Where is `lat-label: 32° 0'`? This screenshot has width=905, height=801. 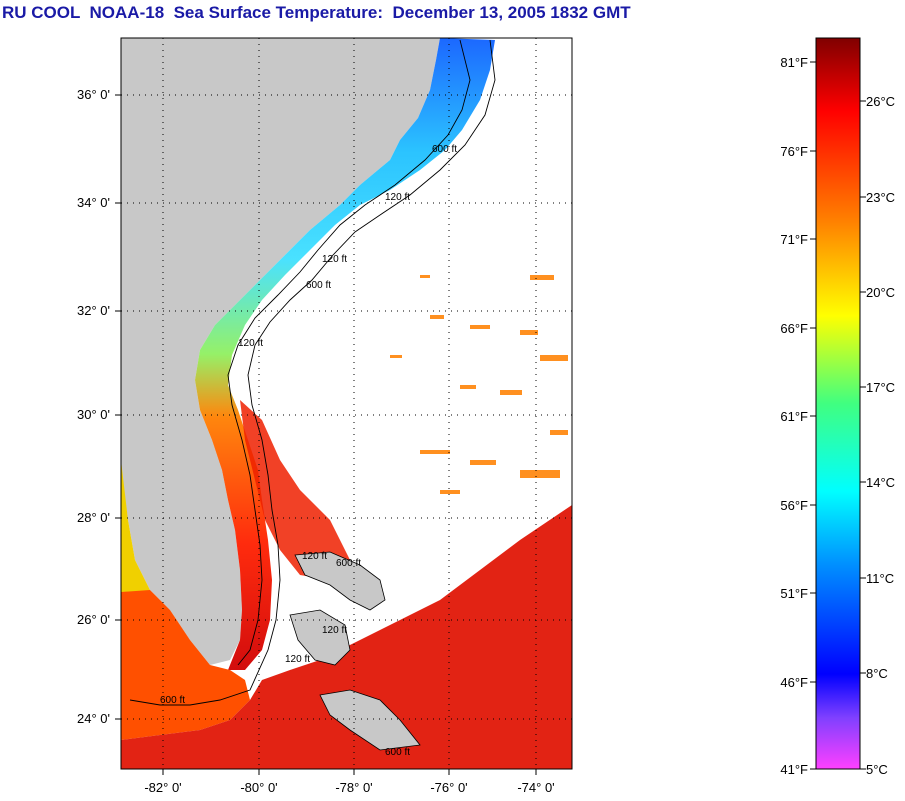 lat-label: 32° 0' is located at coordinates (93, 310).